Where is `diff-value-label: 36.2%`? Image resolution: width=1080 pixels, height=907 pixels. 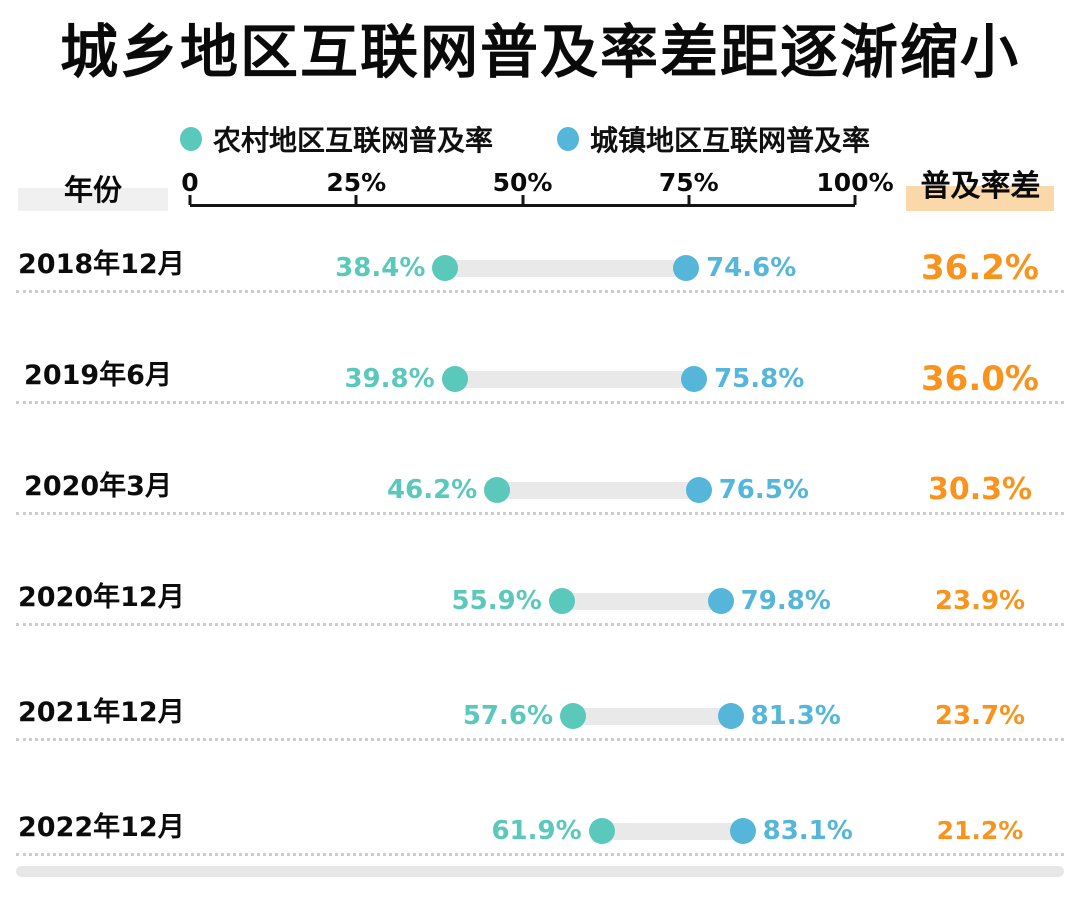
diff-value-label: 36.2% is located at coordinates (980, 268).